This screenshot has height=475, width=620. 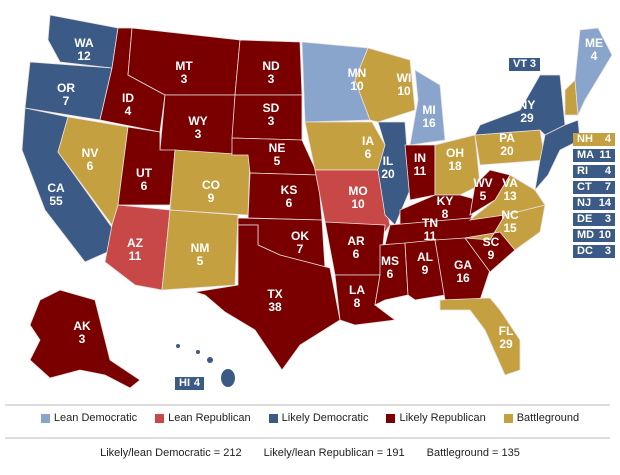 What do you see at coordinates (357, 296) in the screenshot?
I see `state-label-la: LA 8` at bounding box center [357, 296].